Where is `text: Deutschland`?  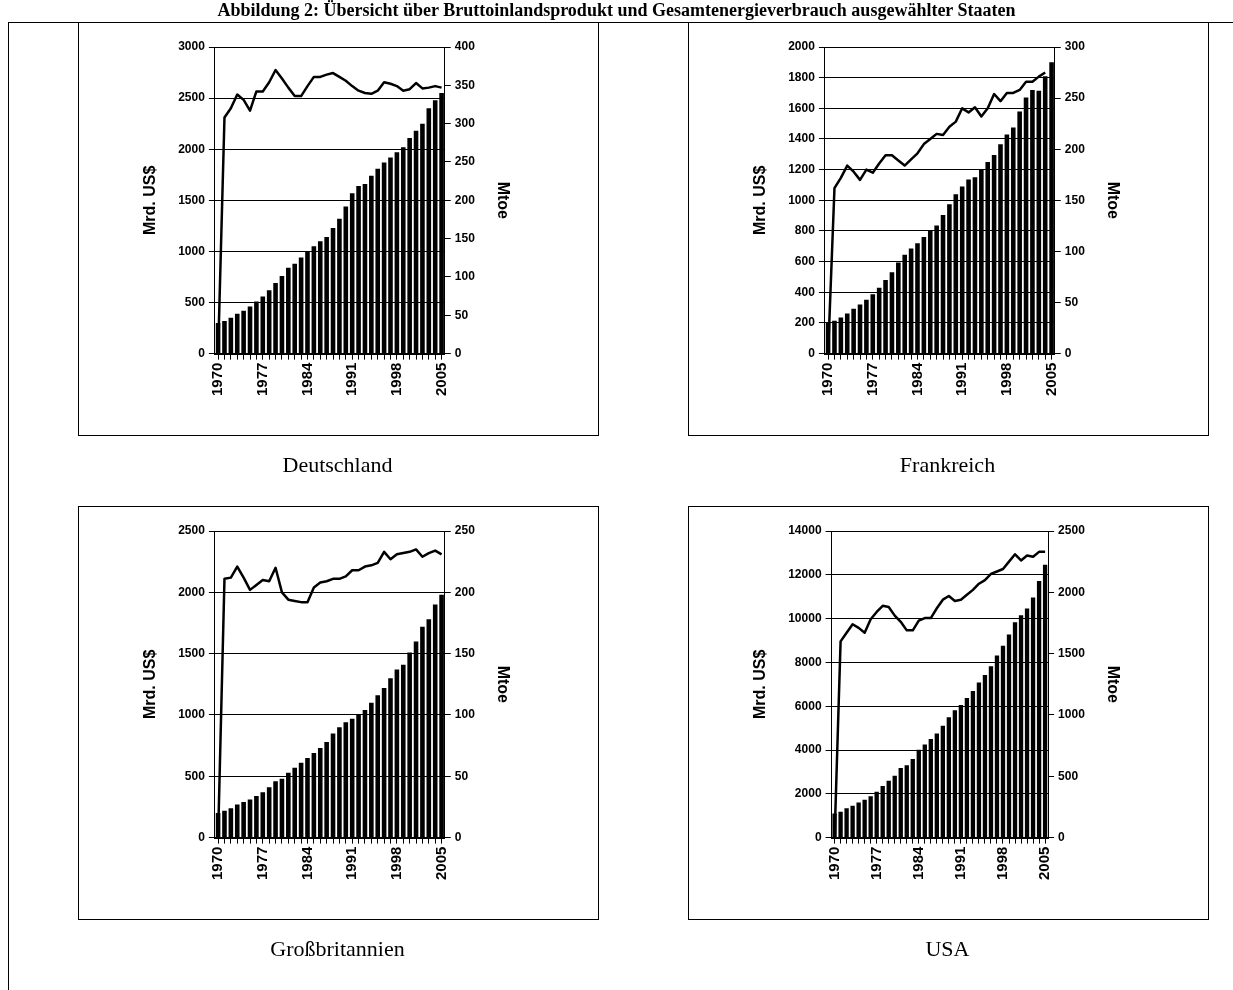 text: Deutschland is located at coordinates (337, 465).